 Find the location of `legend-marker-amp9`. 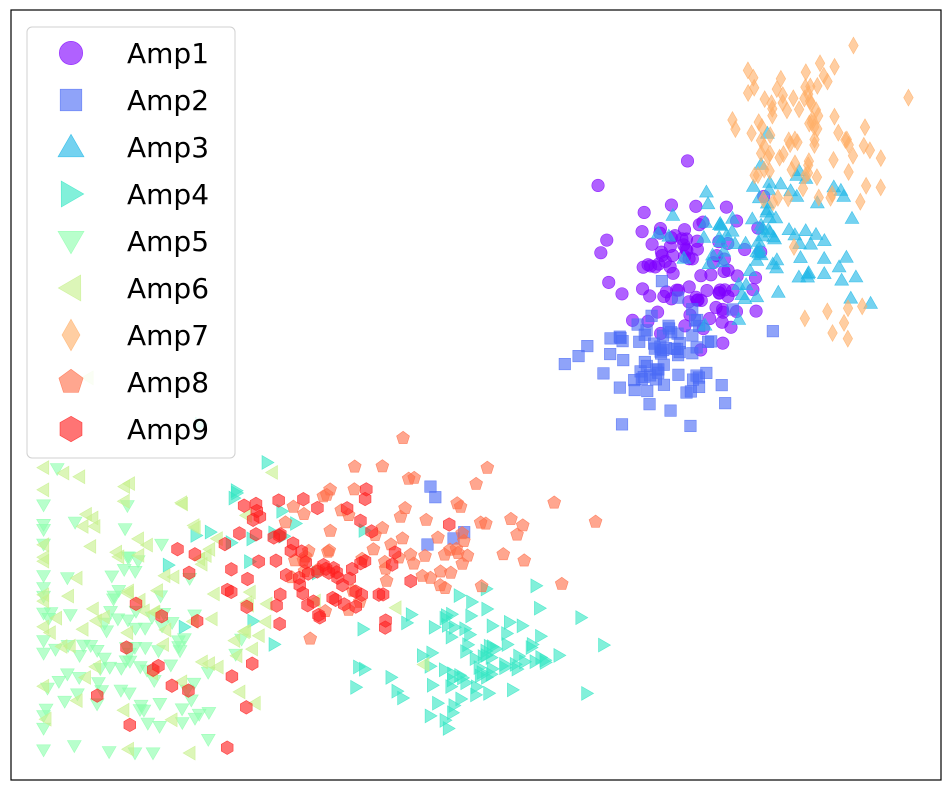

legend-marker-amp9 is located at coordinates (71, 429).